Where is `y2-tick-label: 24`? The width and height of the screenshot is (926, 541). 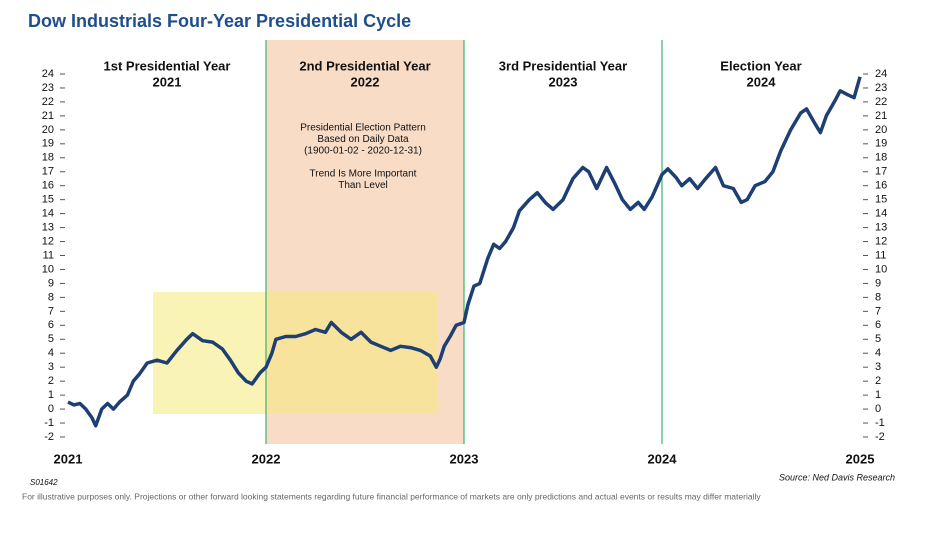 y2-tick-label: 24 is located at coordinates (881, 74).